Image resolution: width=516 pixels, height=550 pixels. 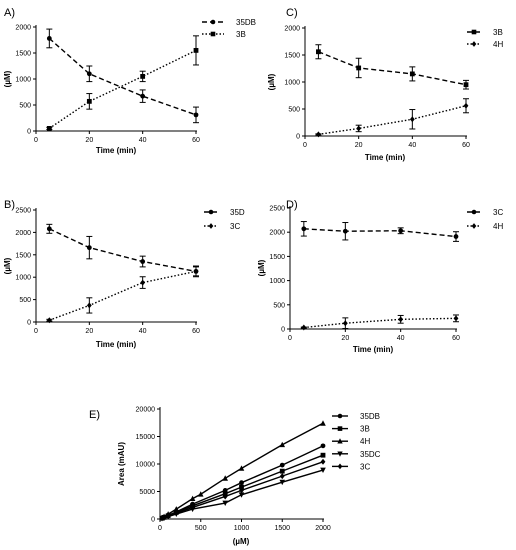 What do you see at coordinates (9, 205) in the screenshot?
I see `panel-label: B)` at bounding box center [9, 205].